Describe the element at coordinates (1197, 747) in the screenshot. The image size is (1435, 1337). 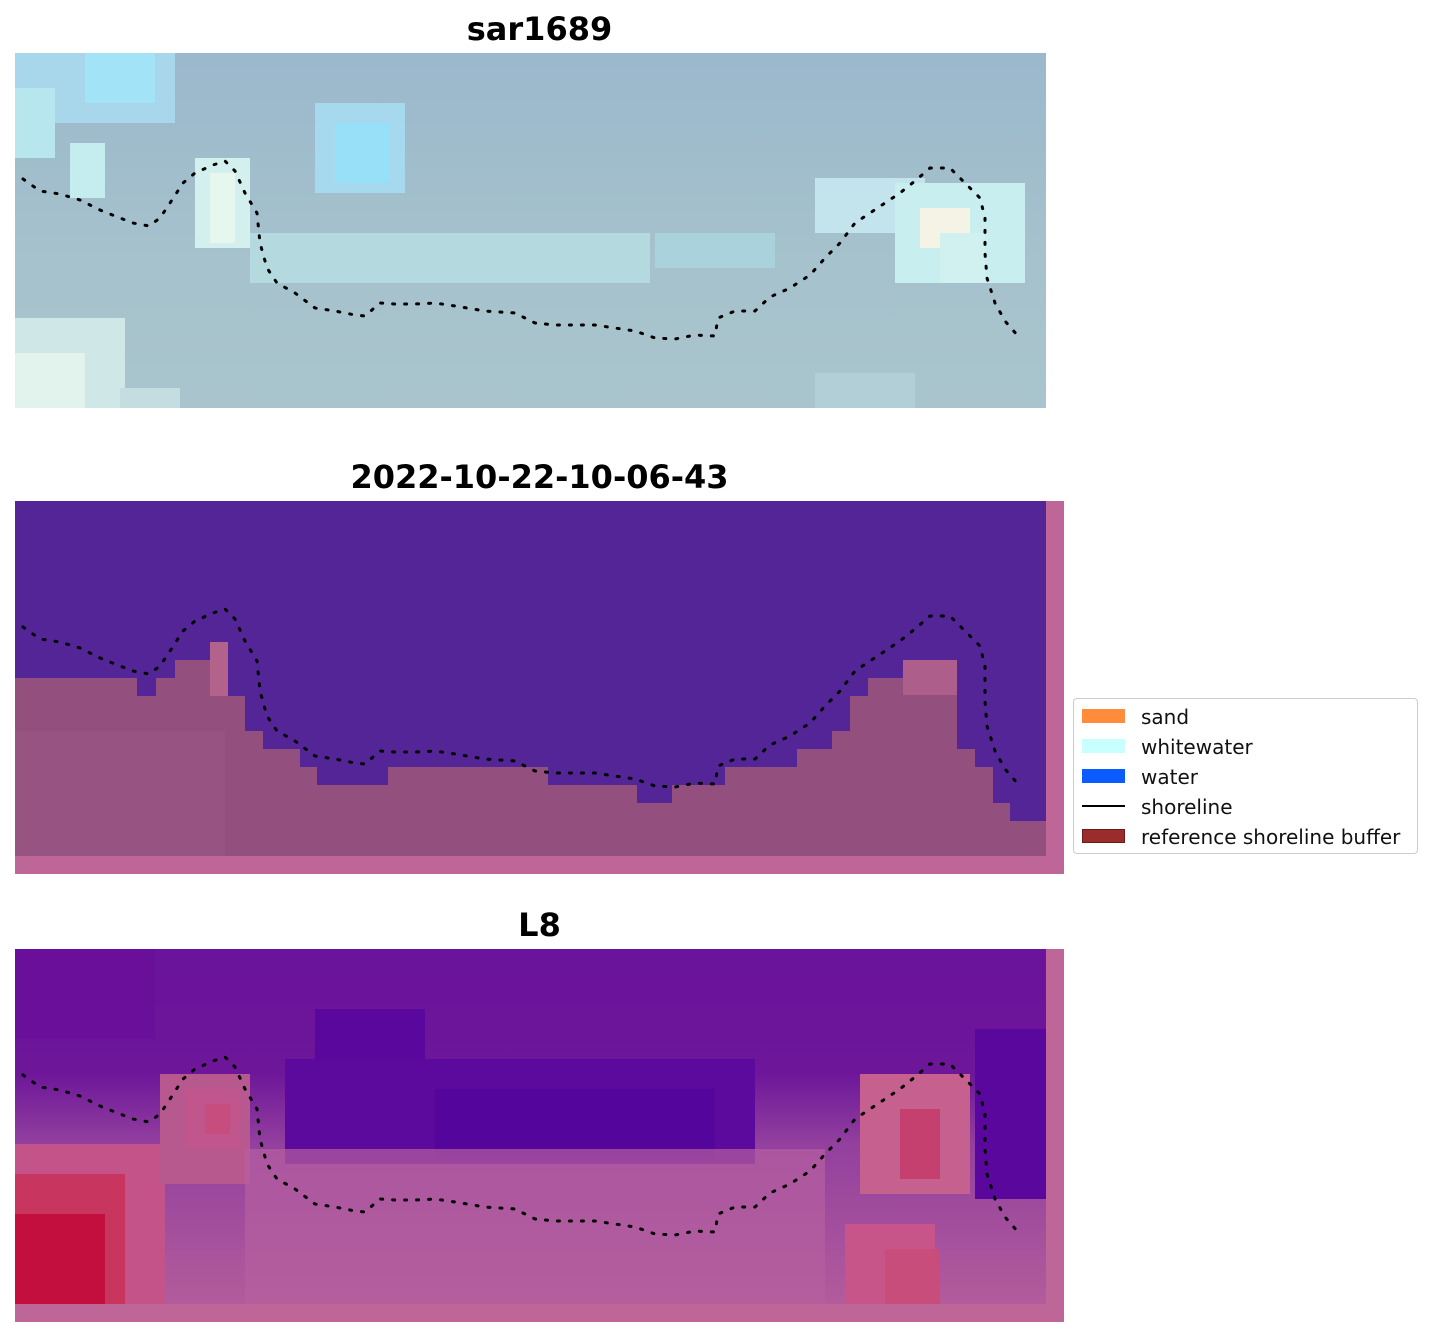
I see `legend-label-whitewater: whitewater` at that location.